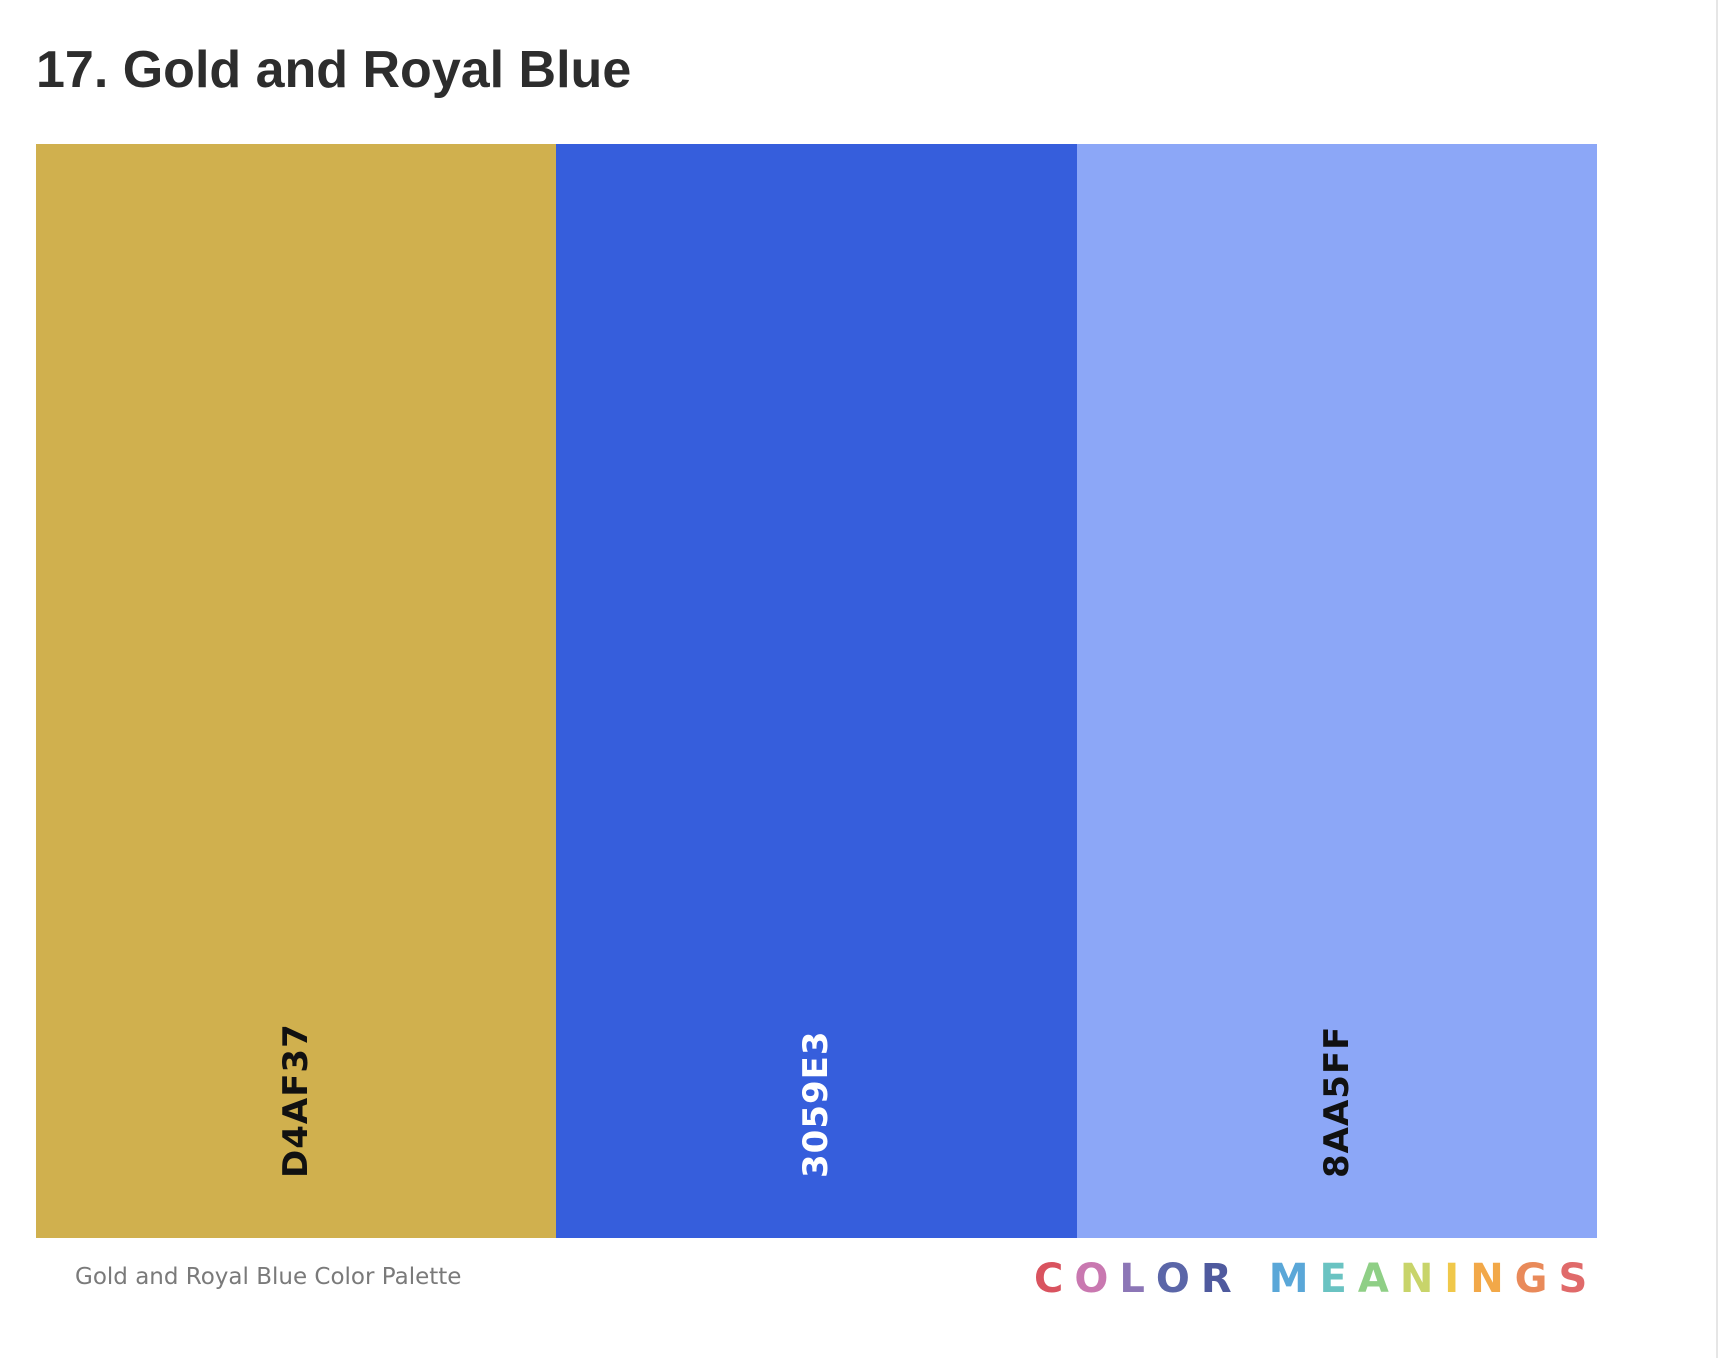 Image resolution: width=1720 pixels, height=1358 pixels. I want to click on brand-letter: C, so click(1054, 1279).